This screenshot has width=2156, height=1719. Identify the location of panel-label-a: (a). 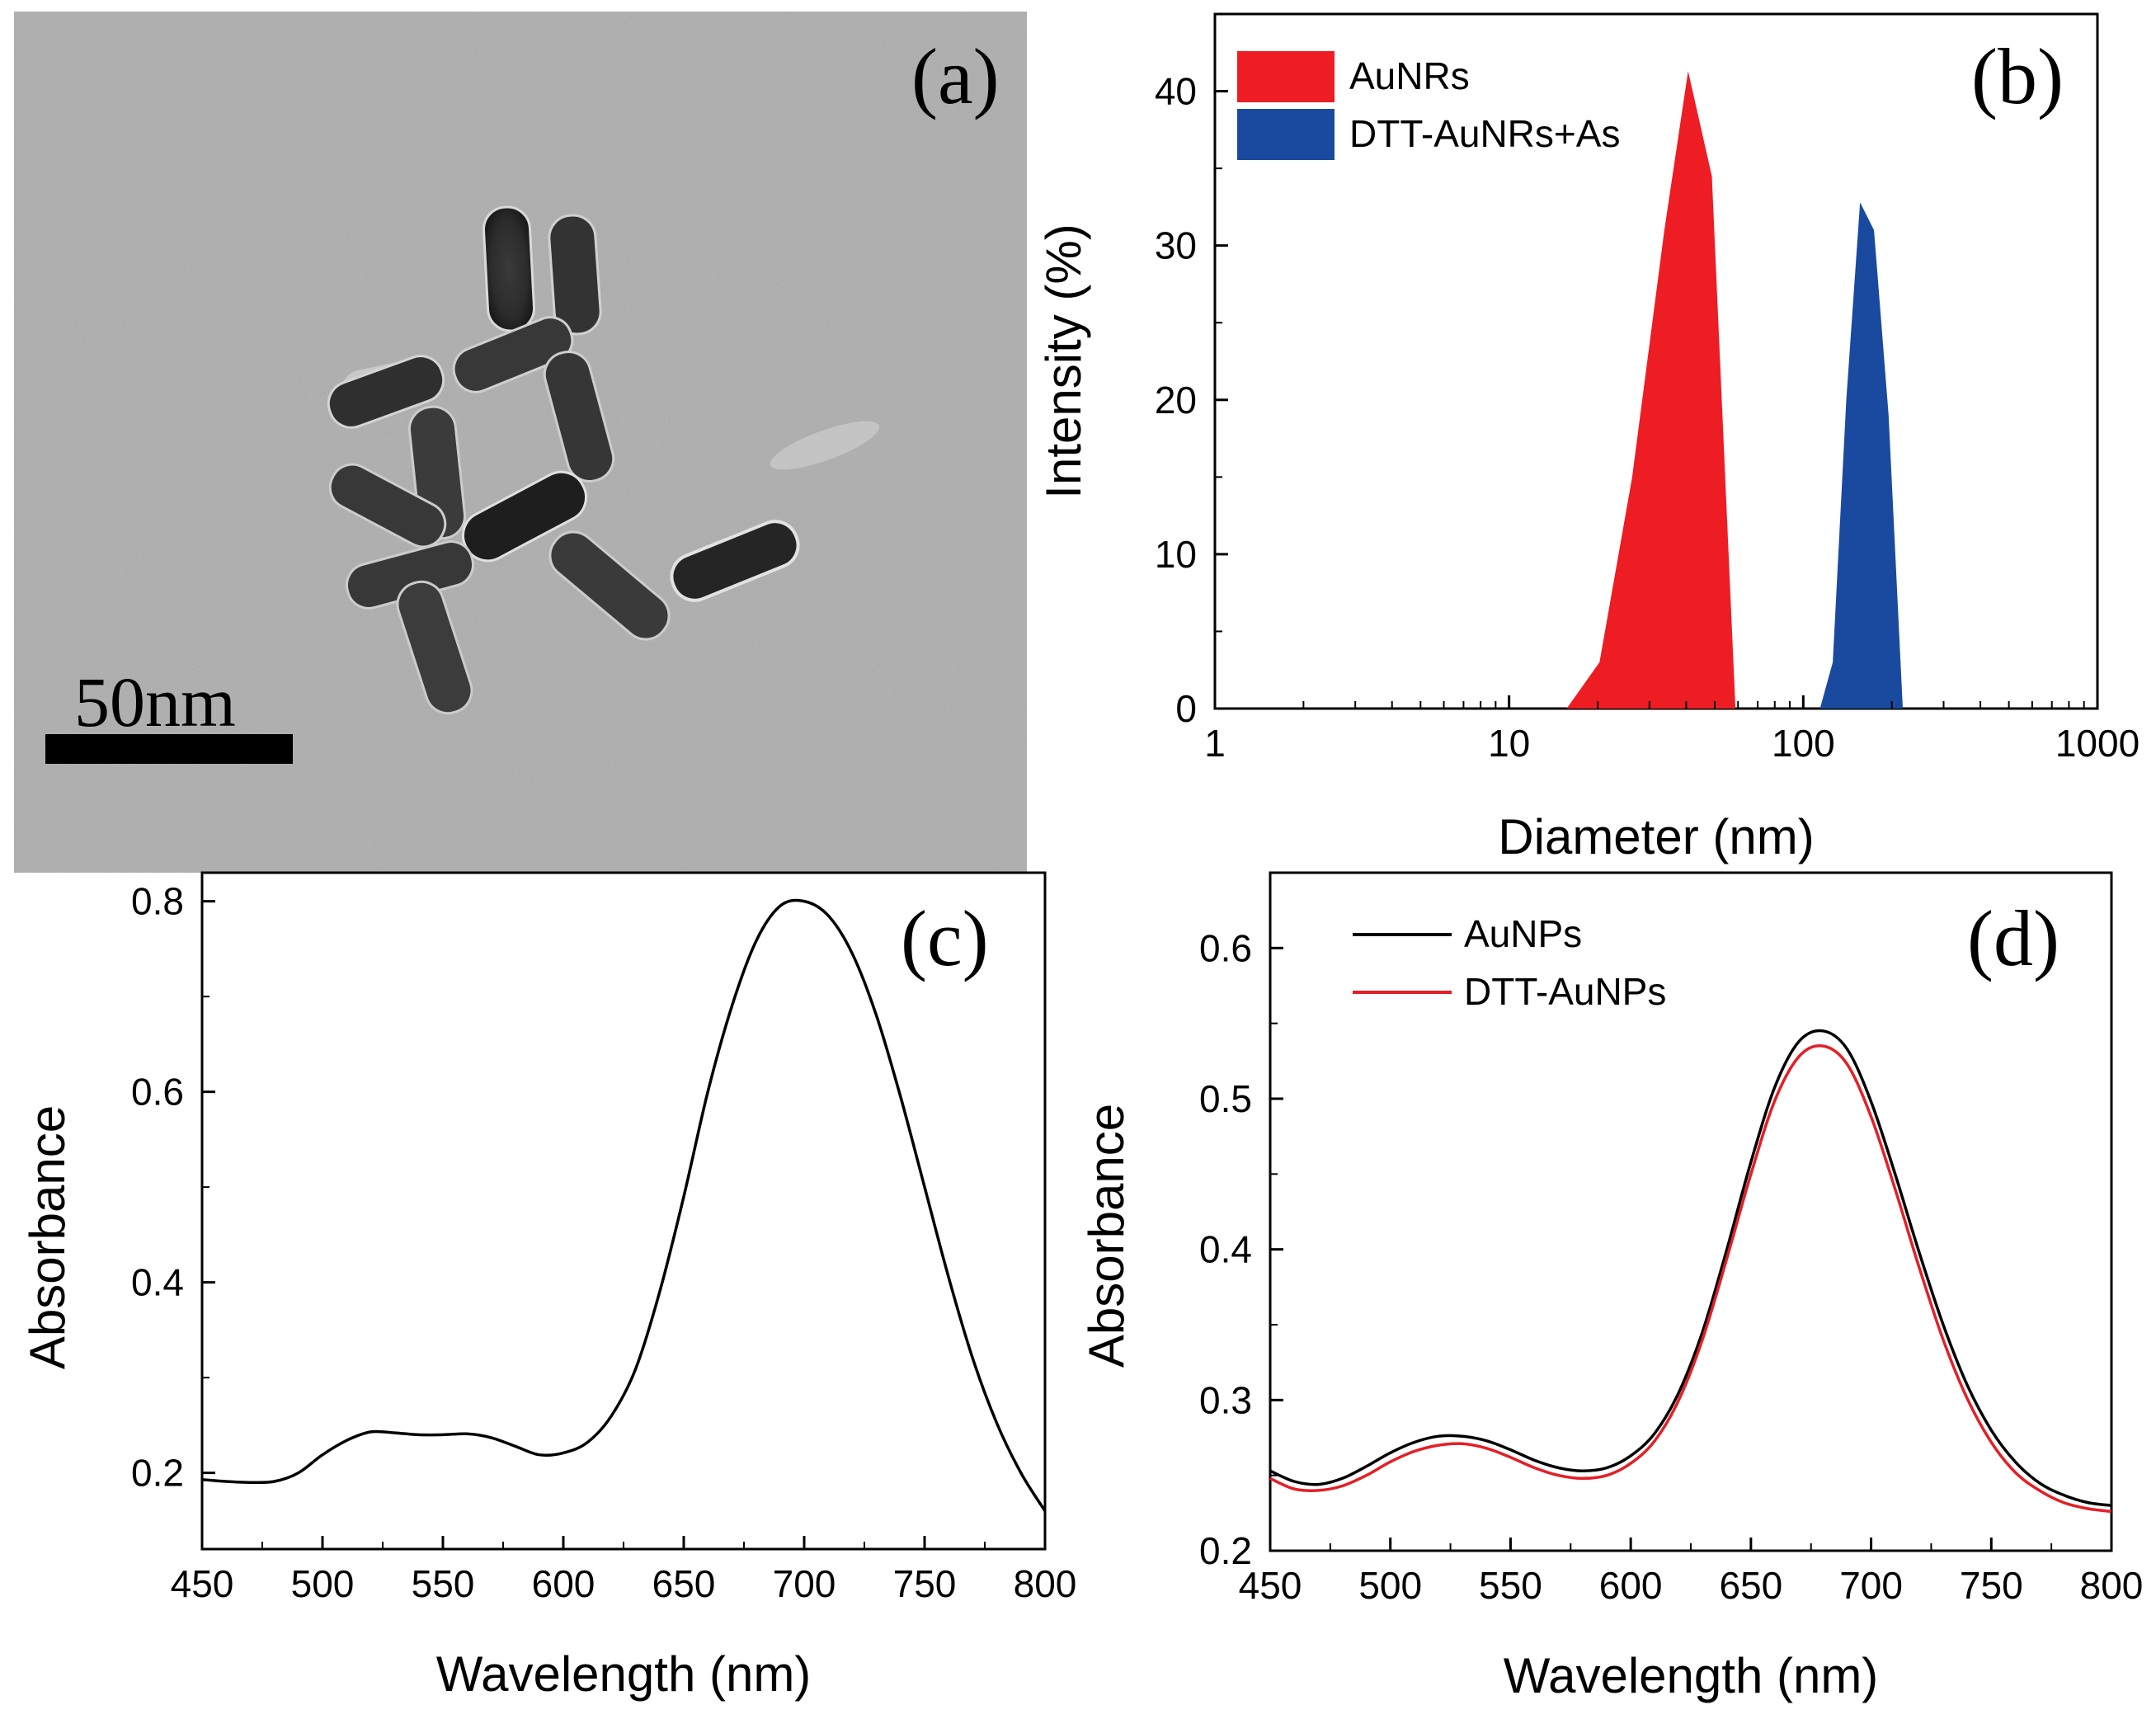
(956, 76).